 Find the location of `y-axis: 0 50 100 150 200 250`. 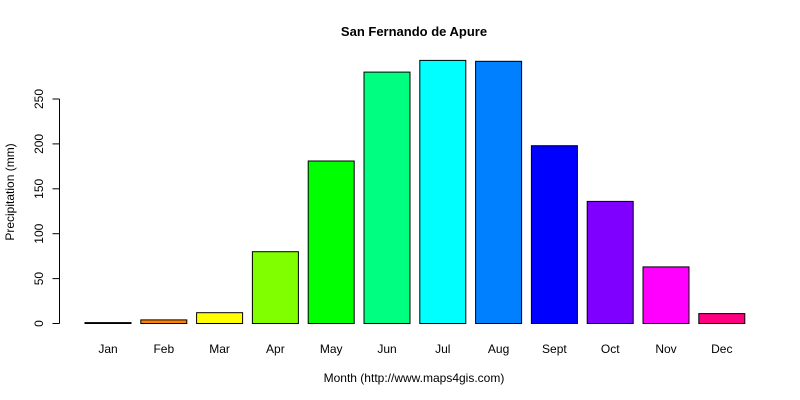

y-axis: 0 50 100 150 200 250 is located at coordinates (46, 208).